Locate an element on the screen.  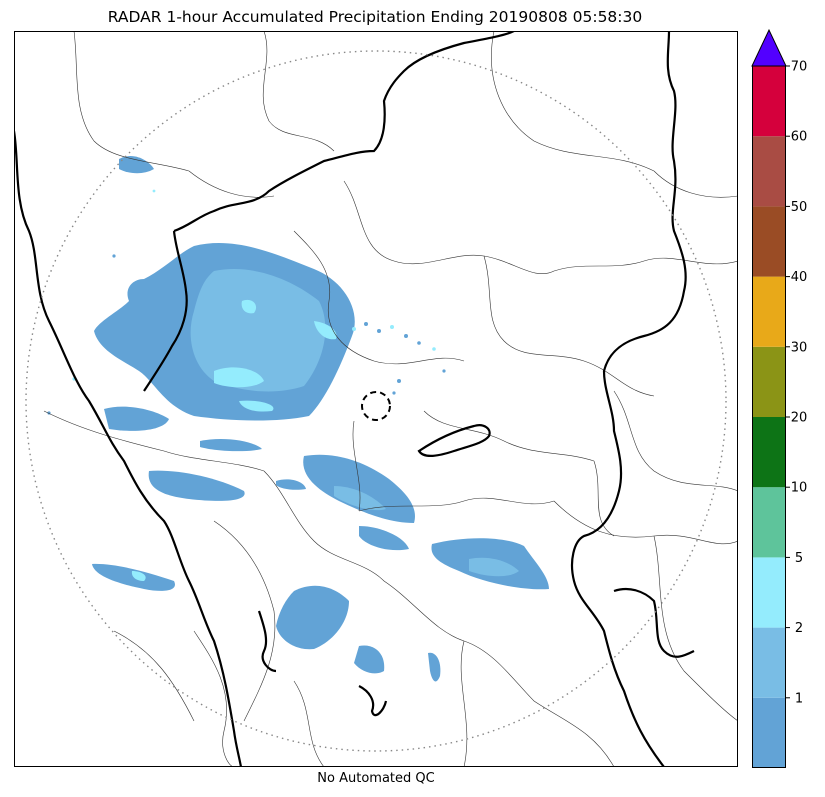
colorbar-tick-label: 20 is located at coordinates (799, 418).